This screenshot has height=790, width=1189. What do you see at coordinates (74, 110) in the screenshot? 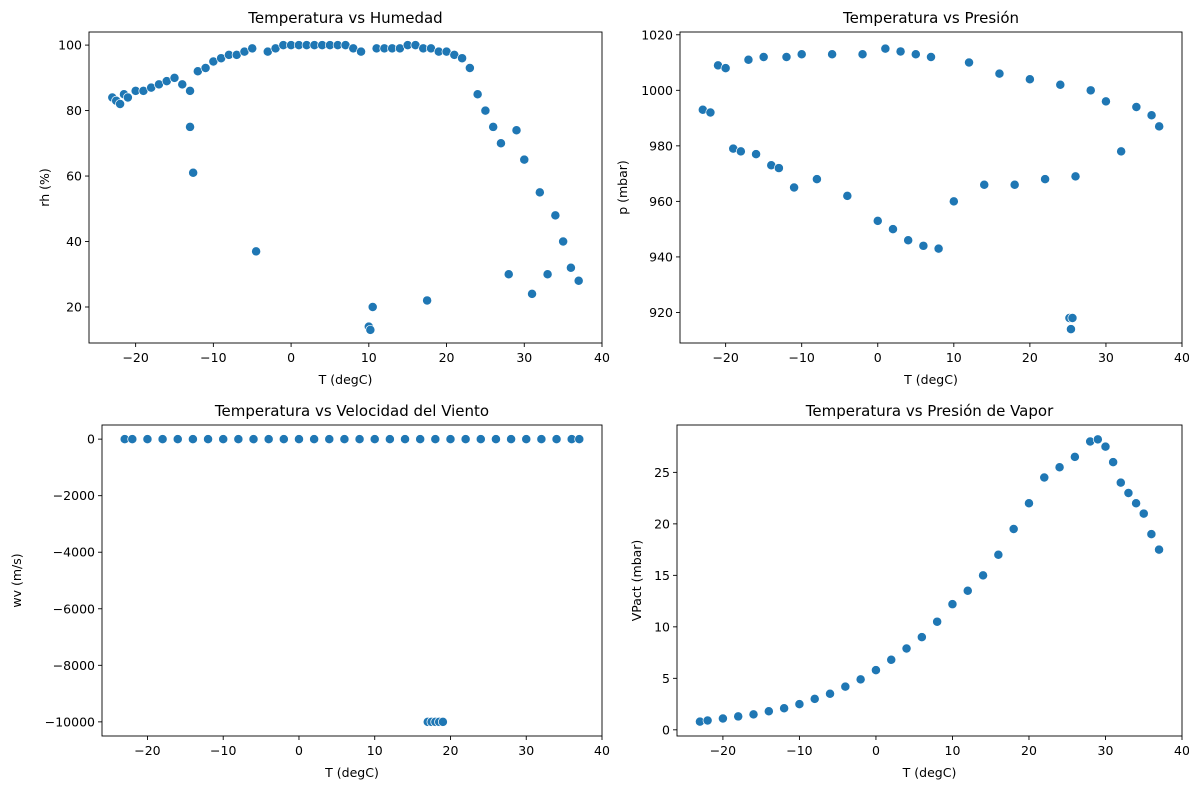
I see `y-tick-label: 80` at bounding box center [74, 110].